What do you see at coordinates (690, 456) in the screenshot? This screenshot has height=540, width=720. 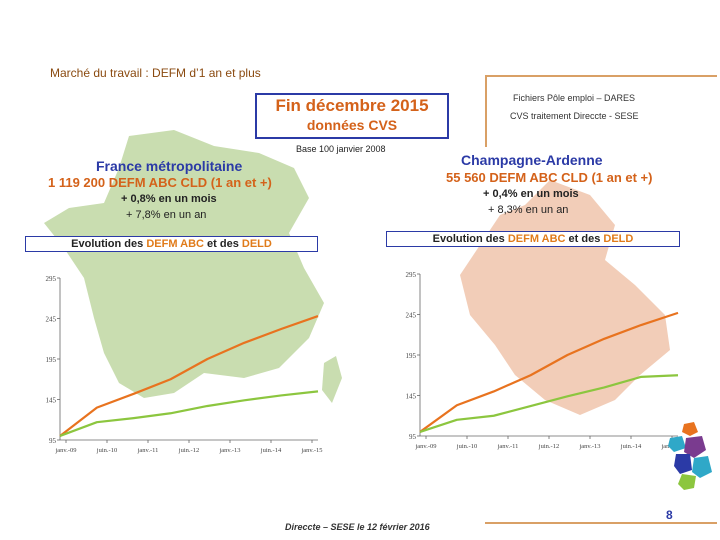 I see `direccte-logo` at bounding box center [690, 456].